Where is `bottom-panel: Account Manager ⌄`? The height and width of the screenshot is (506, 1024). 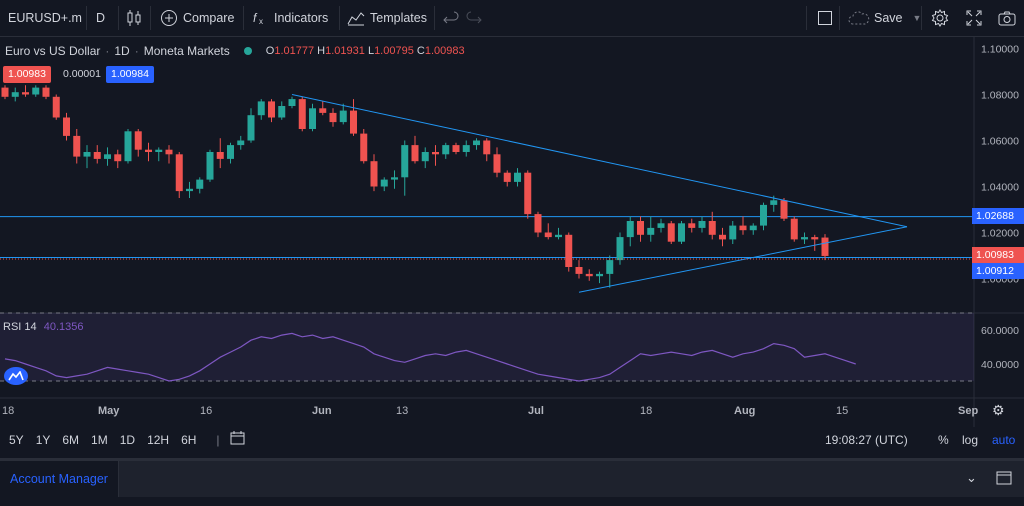 bottom-panel: Account Manager ⌄ is located at coordinates (512, 477).